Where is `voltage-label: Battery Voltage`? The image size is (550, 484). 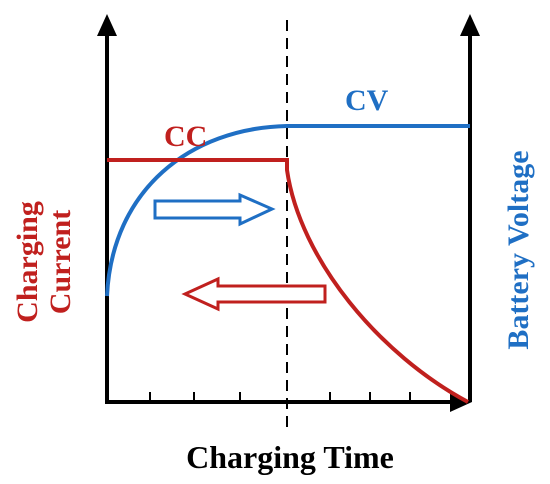
voltage-label: Battery Voltage is located at coordinates (518, 249).